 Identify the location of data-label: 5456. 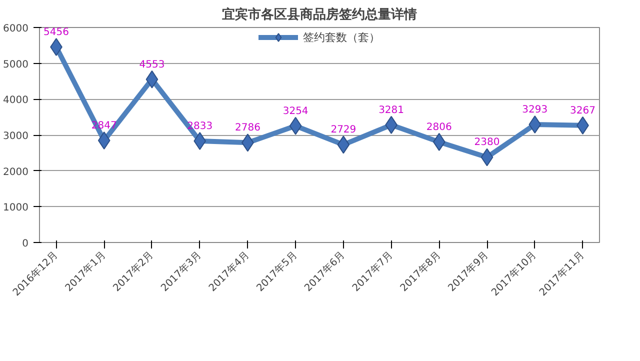
(56, 32).